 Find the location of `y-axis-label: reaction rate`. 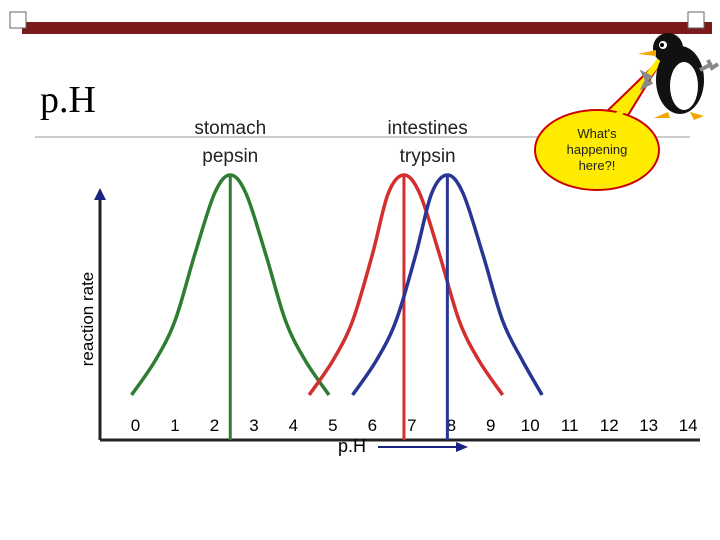

y-axis-label: reaction rate is located at coordinates (87, 319).